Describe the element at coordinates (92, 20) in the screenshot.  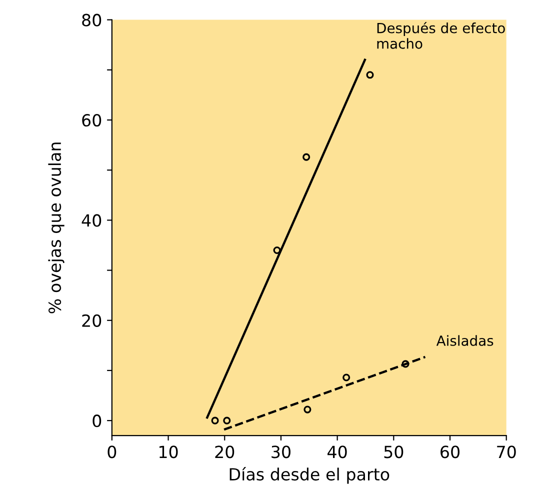
I see `y-tick-label: 80` at that location.